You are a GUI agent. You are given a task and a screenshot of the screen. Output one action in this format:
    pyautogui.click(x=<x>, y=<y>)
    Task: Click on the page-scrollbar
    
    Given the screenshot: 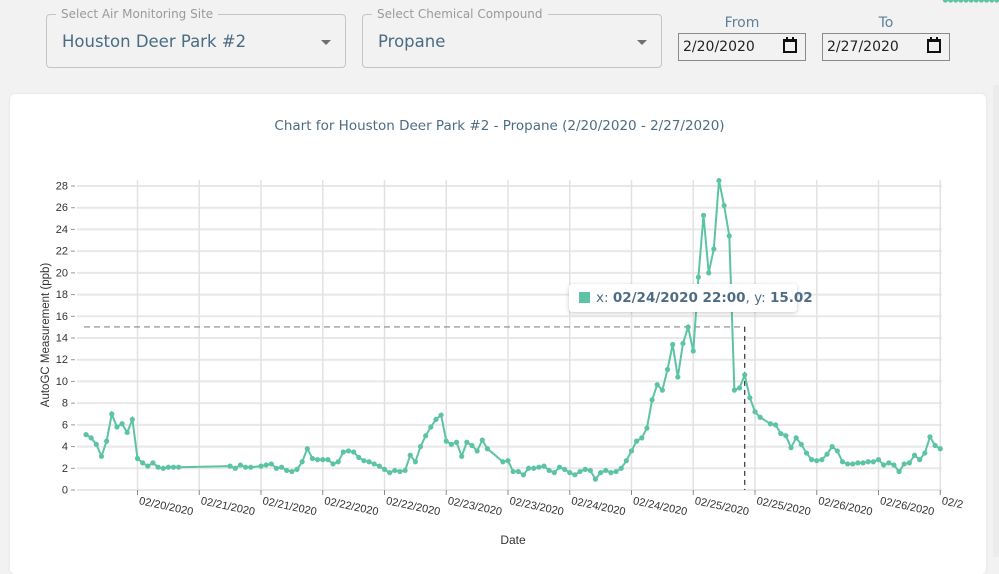 What is the action you would take?
    pyautogui.click(x=996, y=321)
    